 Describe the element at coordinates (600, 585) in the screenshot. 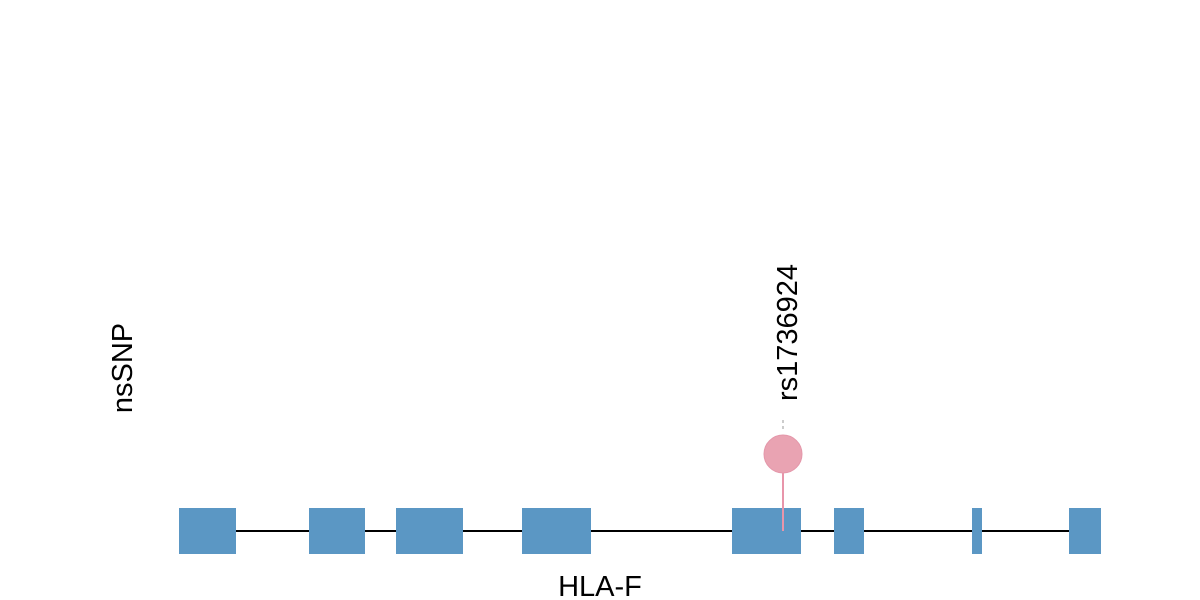

I see `gene-label: HLA-F` at that location.